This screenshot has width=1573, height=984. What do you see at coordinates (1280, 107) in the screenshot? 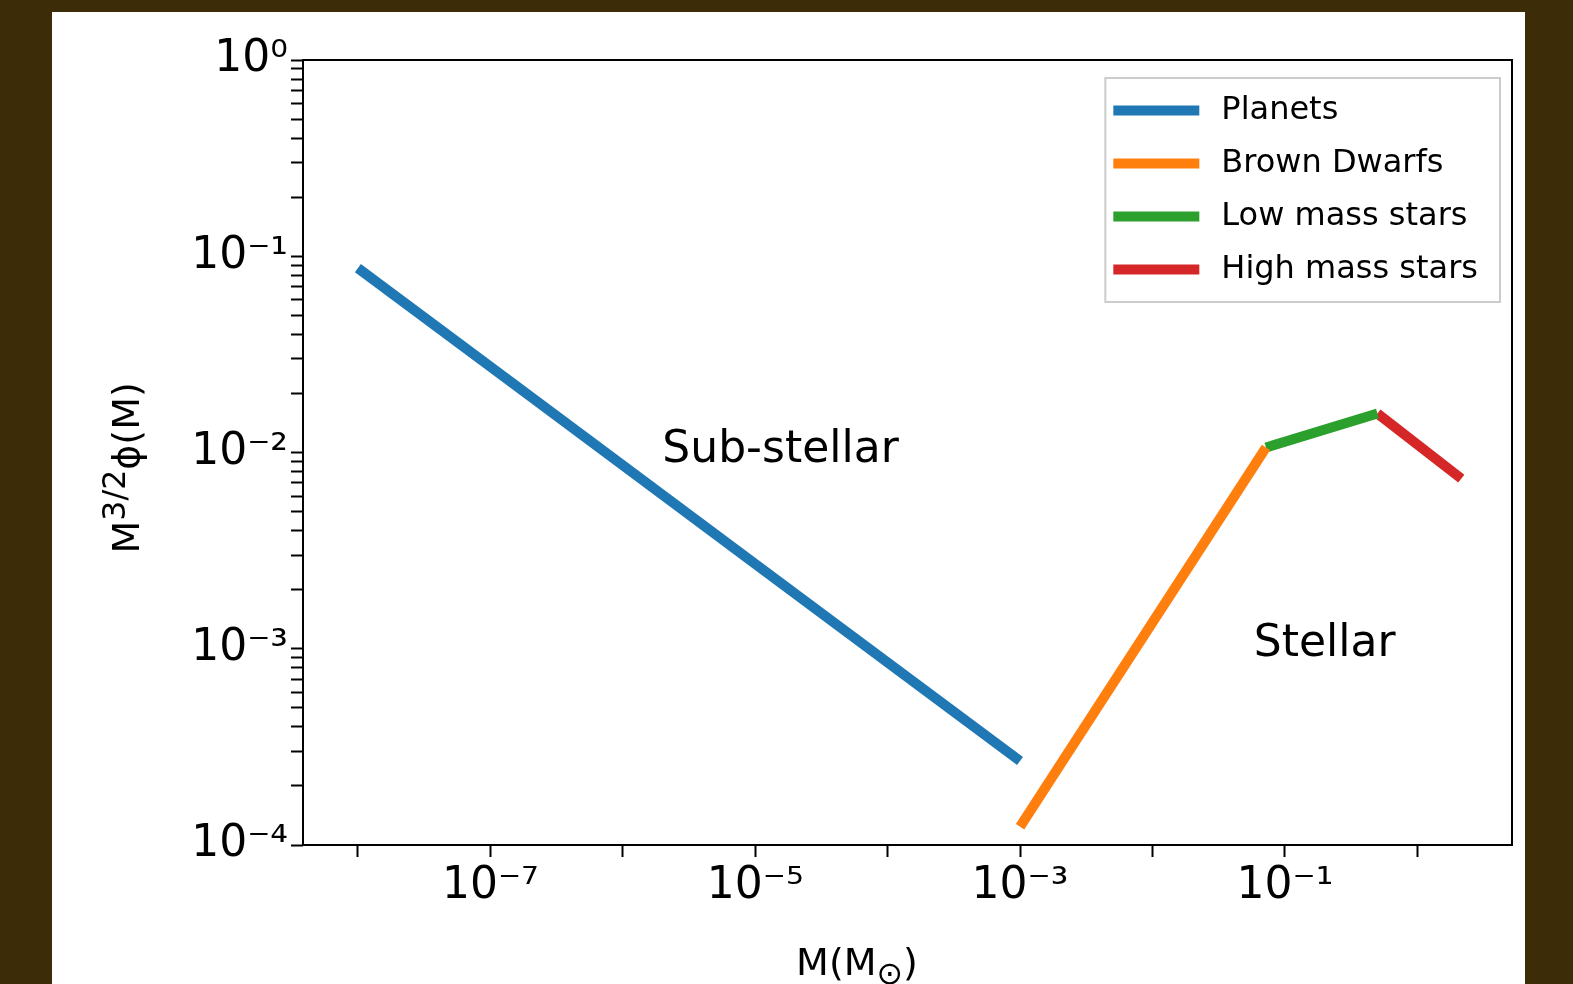
I see `legend-label: Planets` at bounding box center [1280, 107].